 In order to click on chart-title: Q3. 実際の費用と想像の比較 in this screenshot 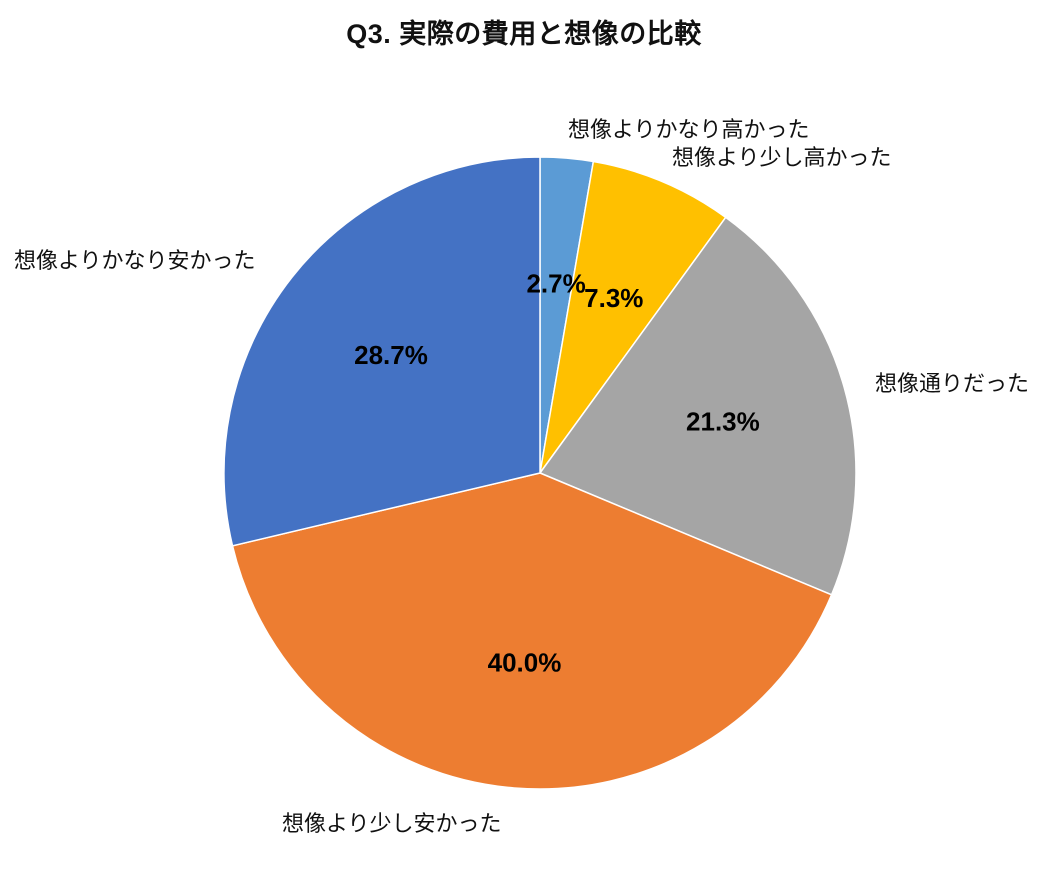, I will do `click(524, 34)`.